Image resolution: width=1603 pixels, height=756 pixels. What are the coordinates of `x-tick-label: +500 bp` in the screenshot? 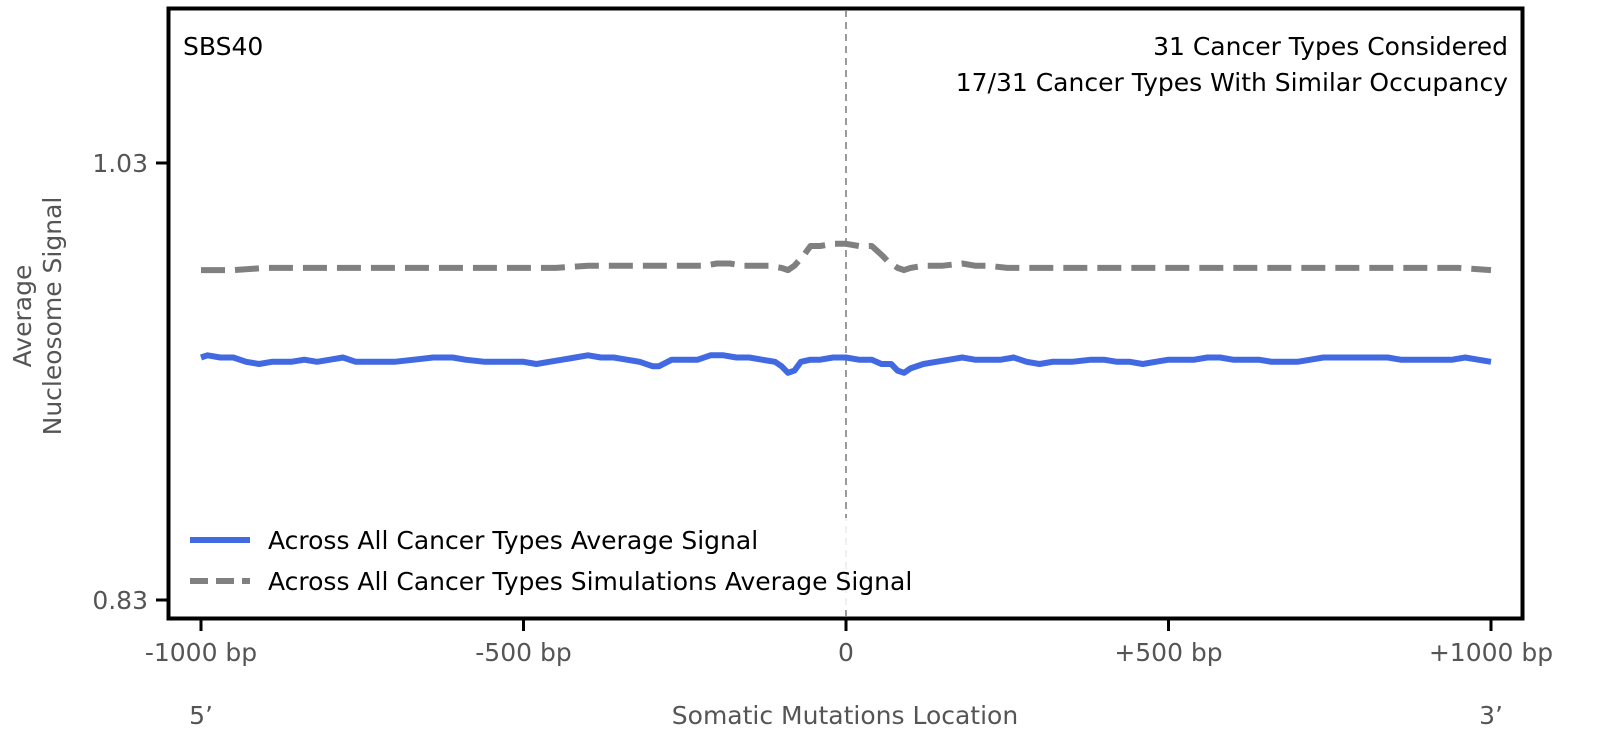 It's located at (1168, 652).